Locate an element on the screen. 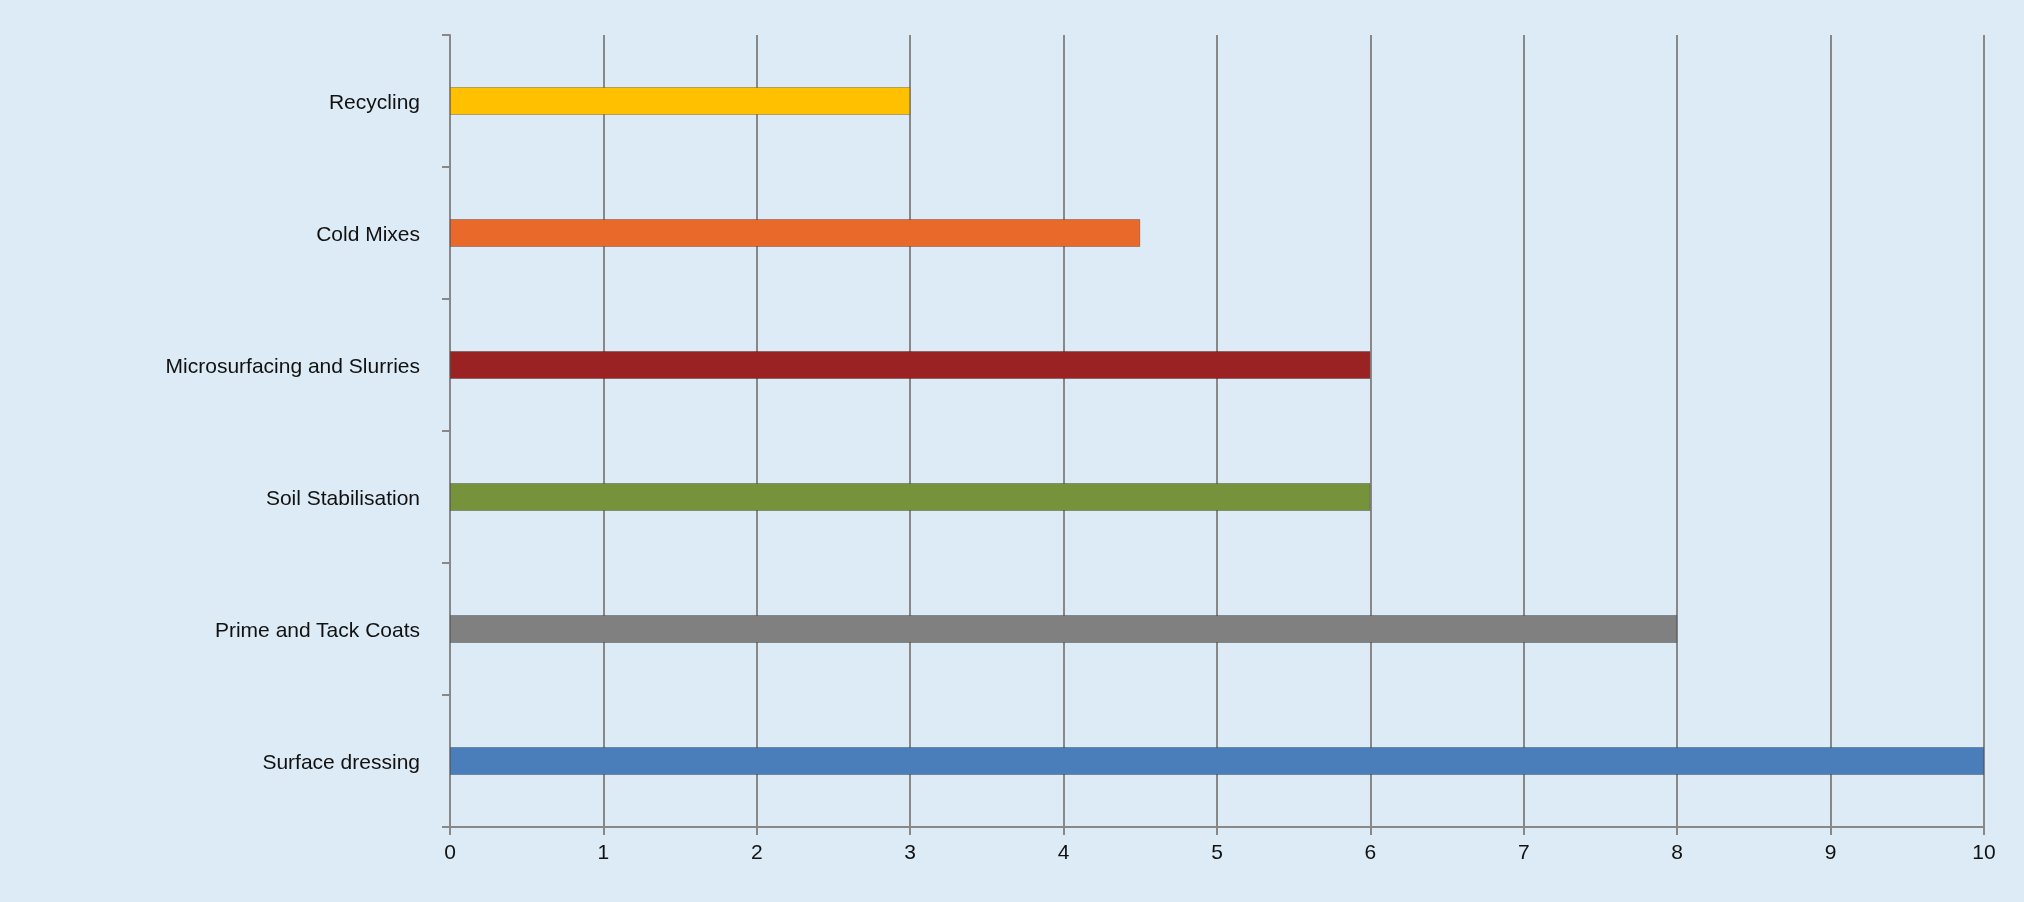 The width and height of the screenshot is (2024, 902). x-tick-label: 9 is located at coordinates (1830, 851).